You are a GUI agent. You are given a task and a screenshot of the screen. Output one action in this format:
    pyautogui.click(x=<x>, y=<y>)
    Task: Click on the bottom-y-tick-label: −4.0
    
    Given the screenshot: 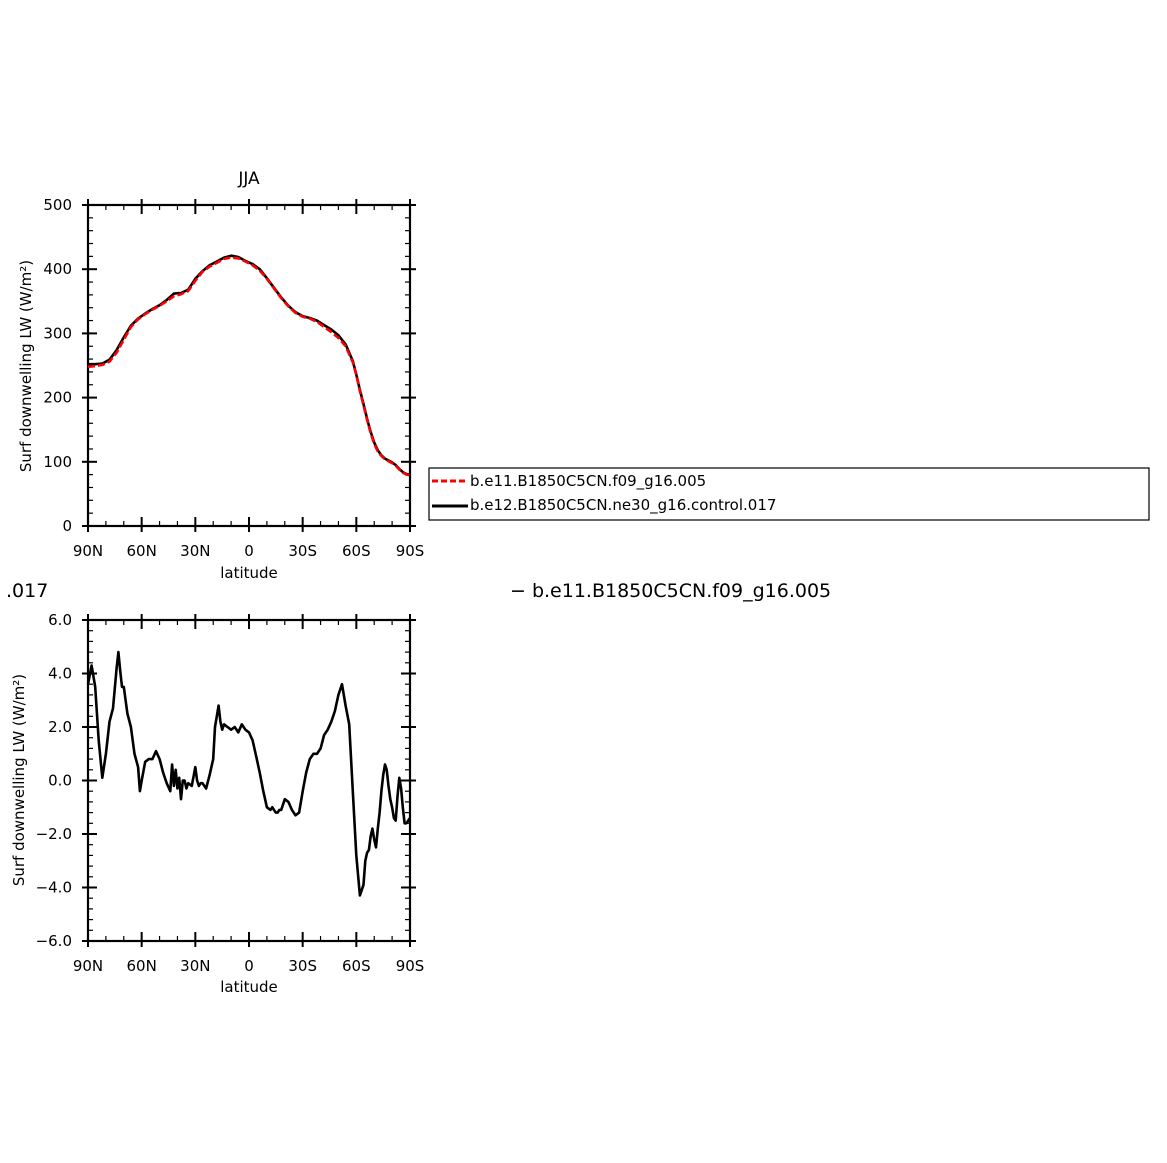 What is the action you would take?
    pyautogui.click(x=54, y=888)
    